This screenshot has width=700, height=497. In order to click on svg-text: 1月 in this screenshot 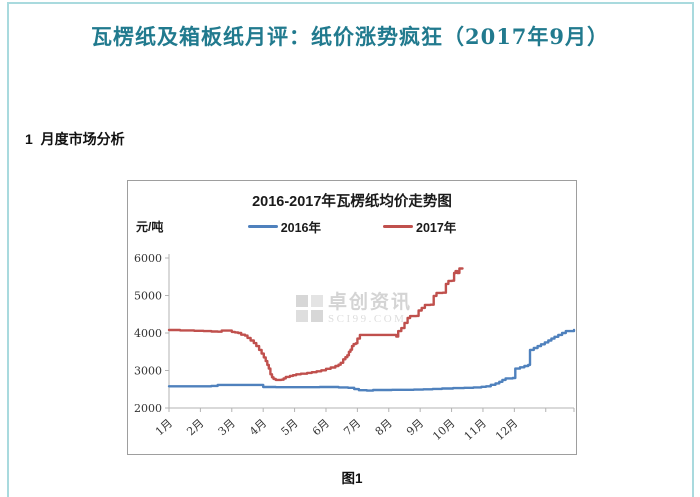, I will do `click(164, 428)`.